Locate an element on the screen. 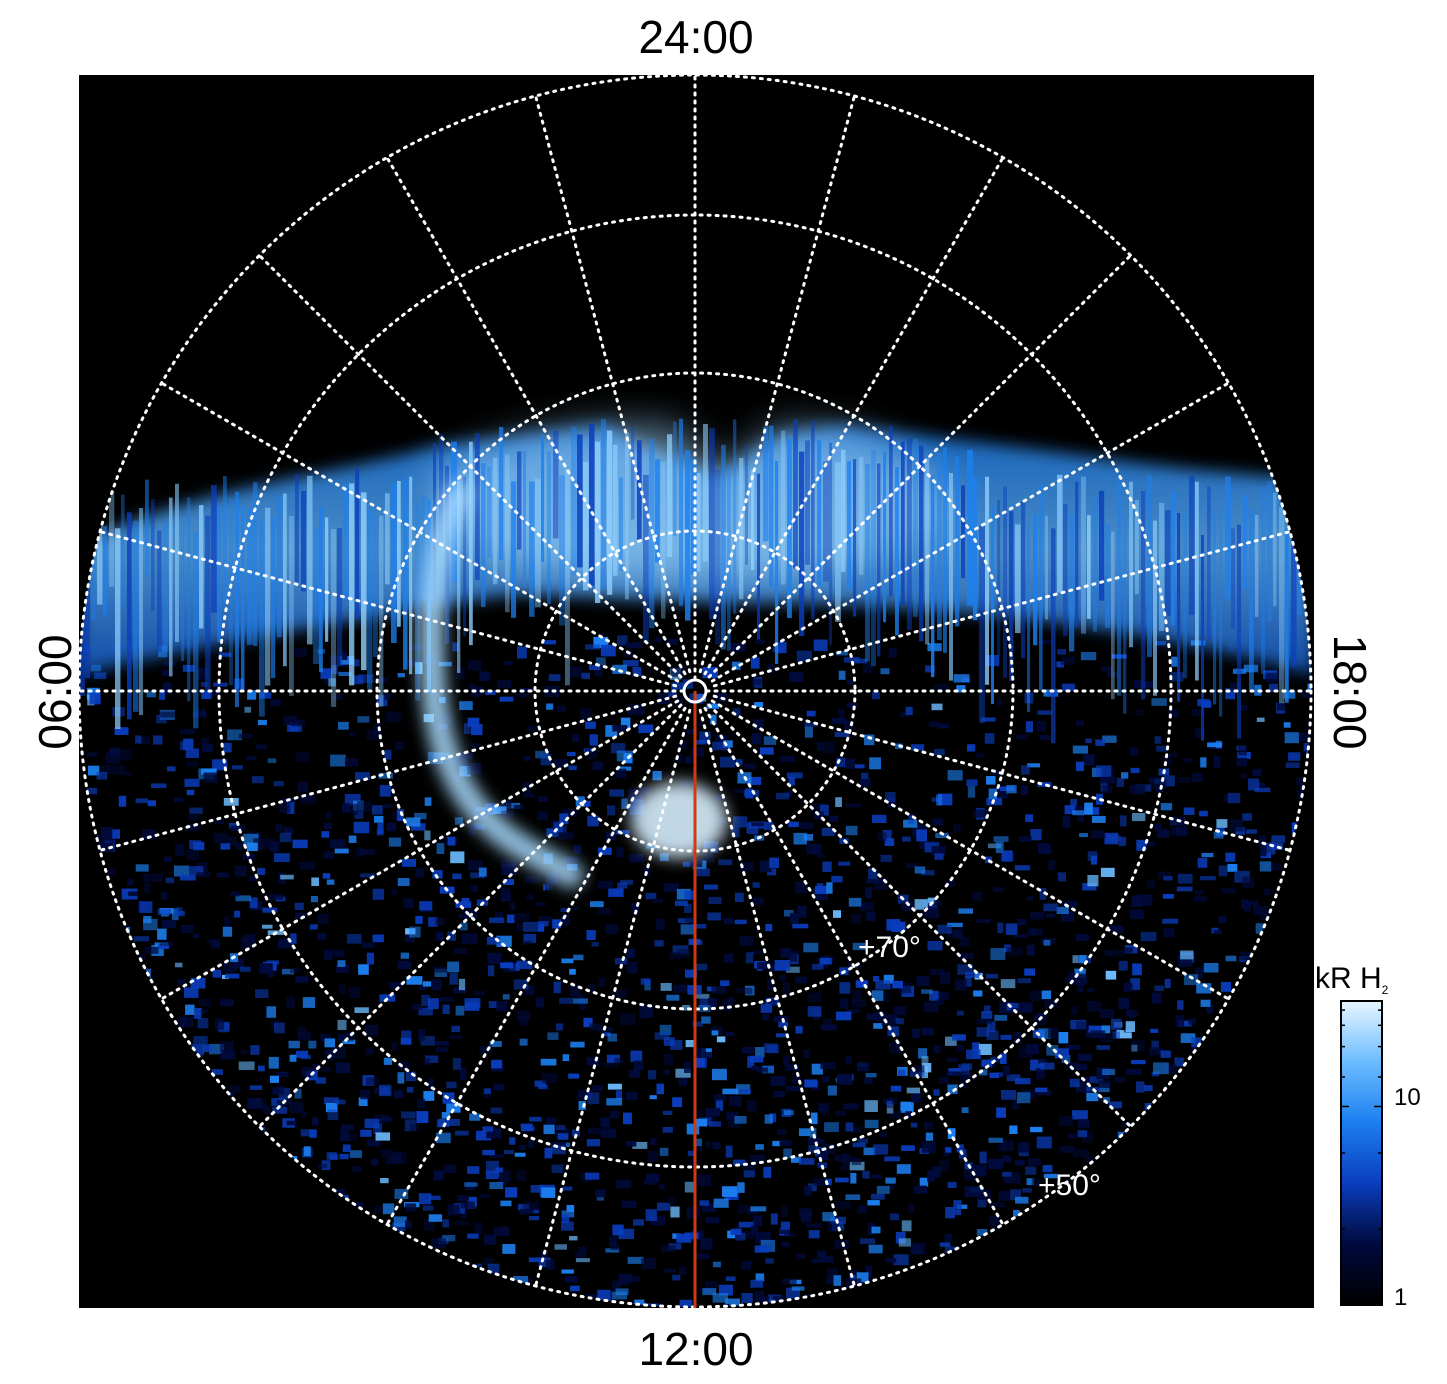 This screenshot has height=1384, width=1447. colorbar-gradient is located at coordinates (1361, 1153).